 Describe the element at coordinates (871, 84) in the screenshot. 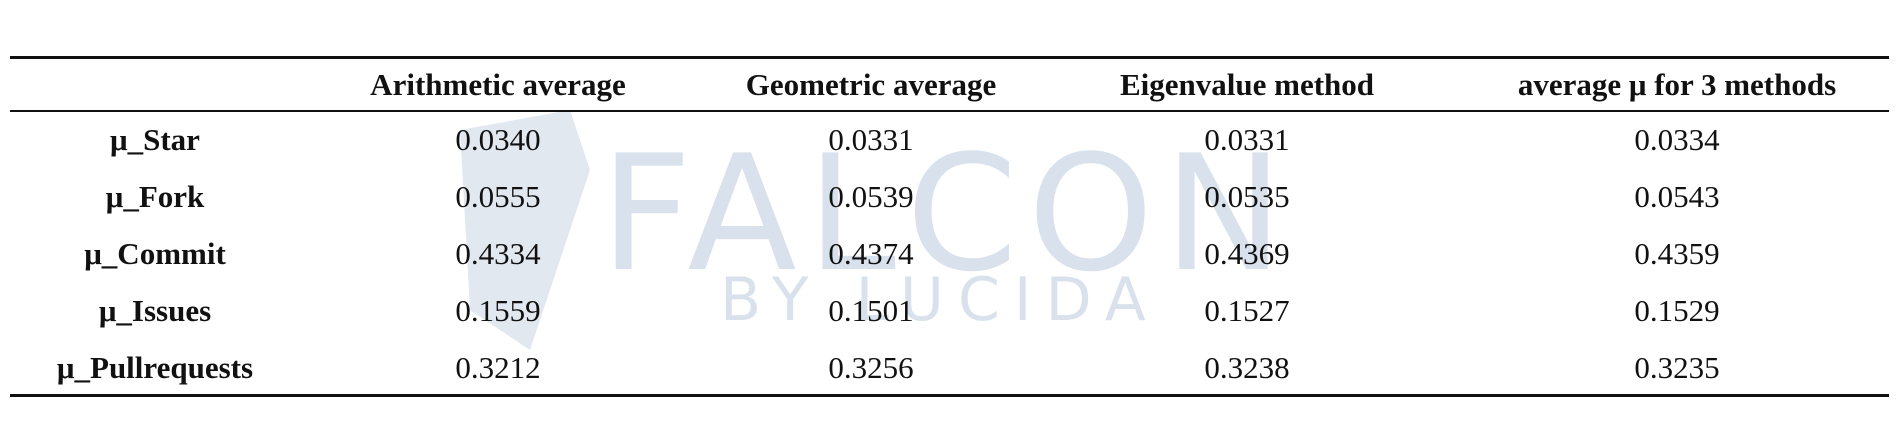

I see `column-header: Geometric average` at that location.